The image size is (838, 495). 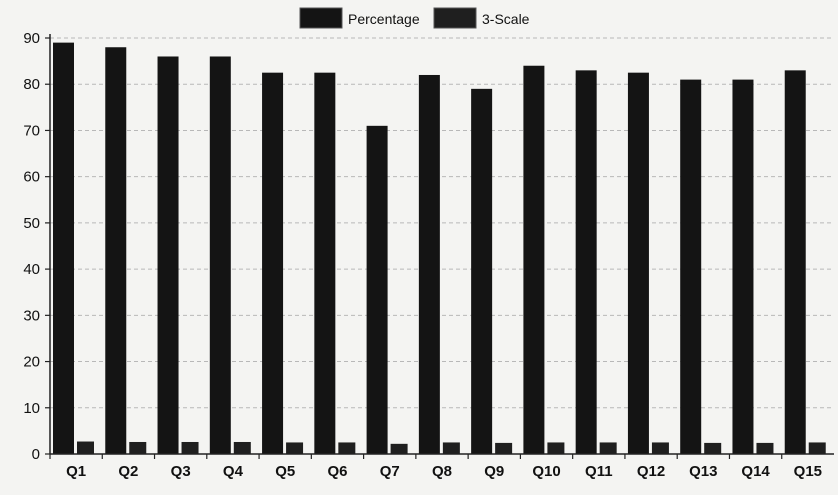 I want to click on bar-3-scale-q13, so click(x=713, y=448).